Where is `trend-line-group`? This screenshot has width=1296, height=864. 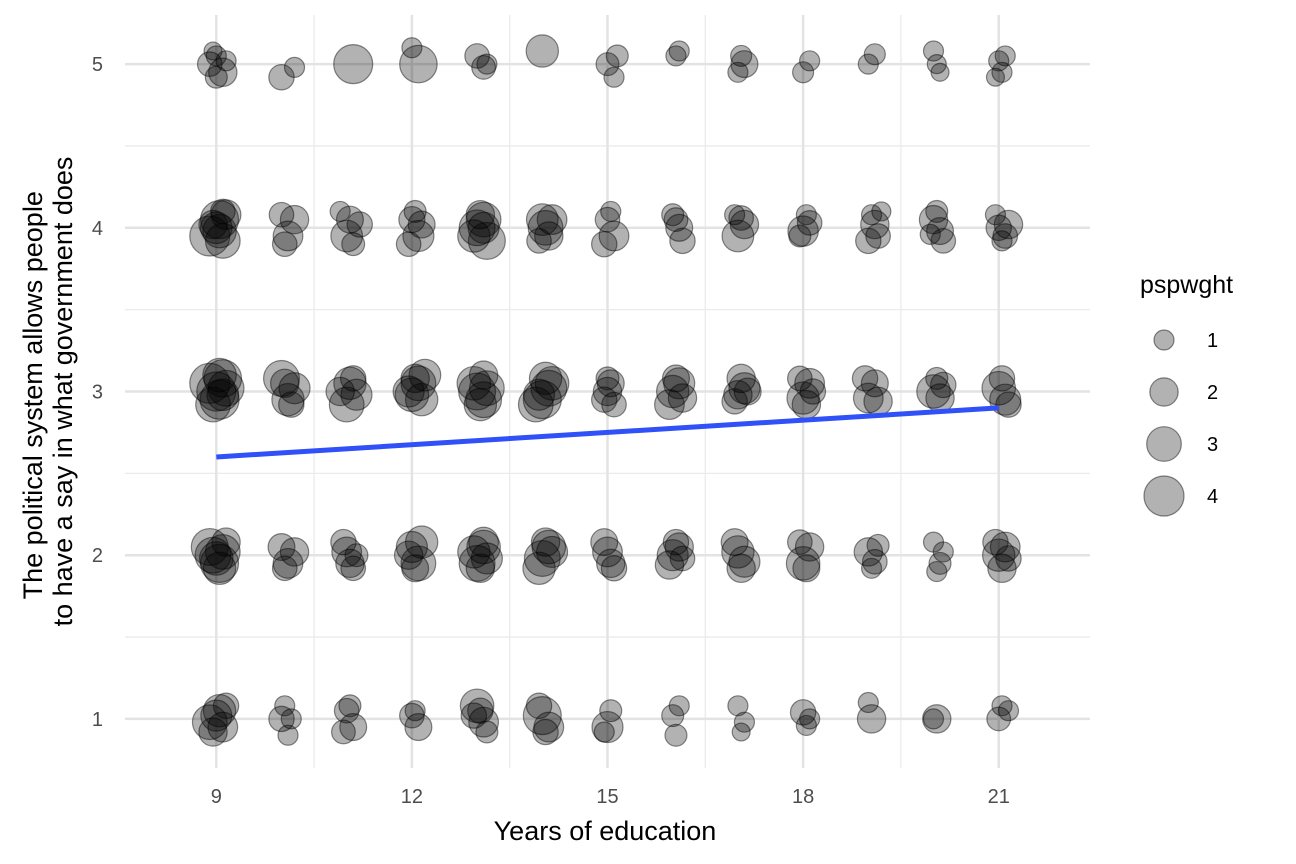 trend-line-group is located at coordinates (607, 432).